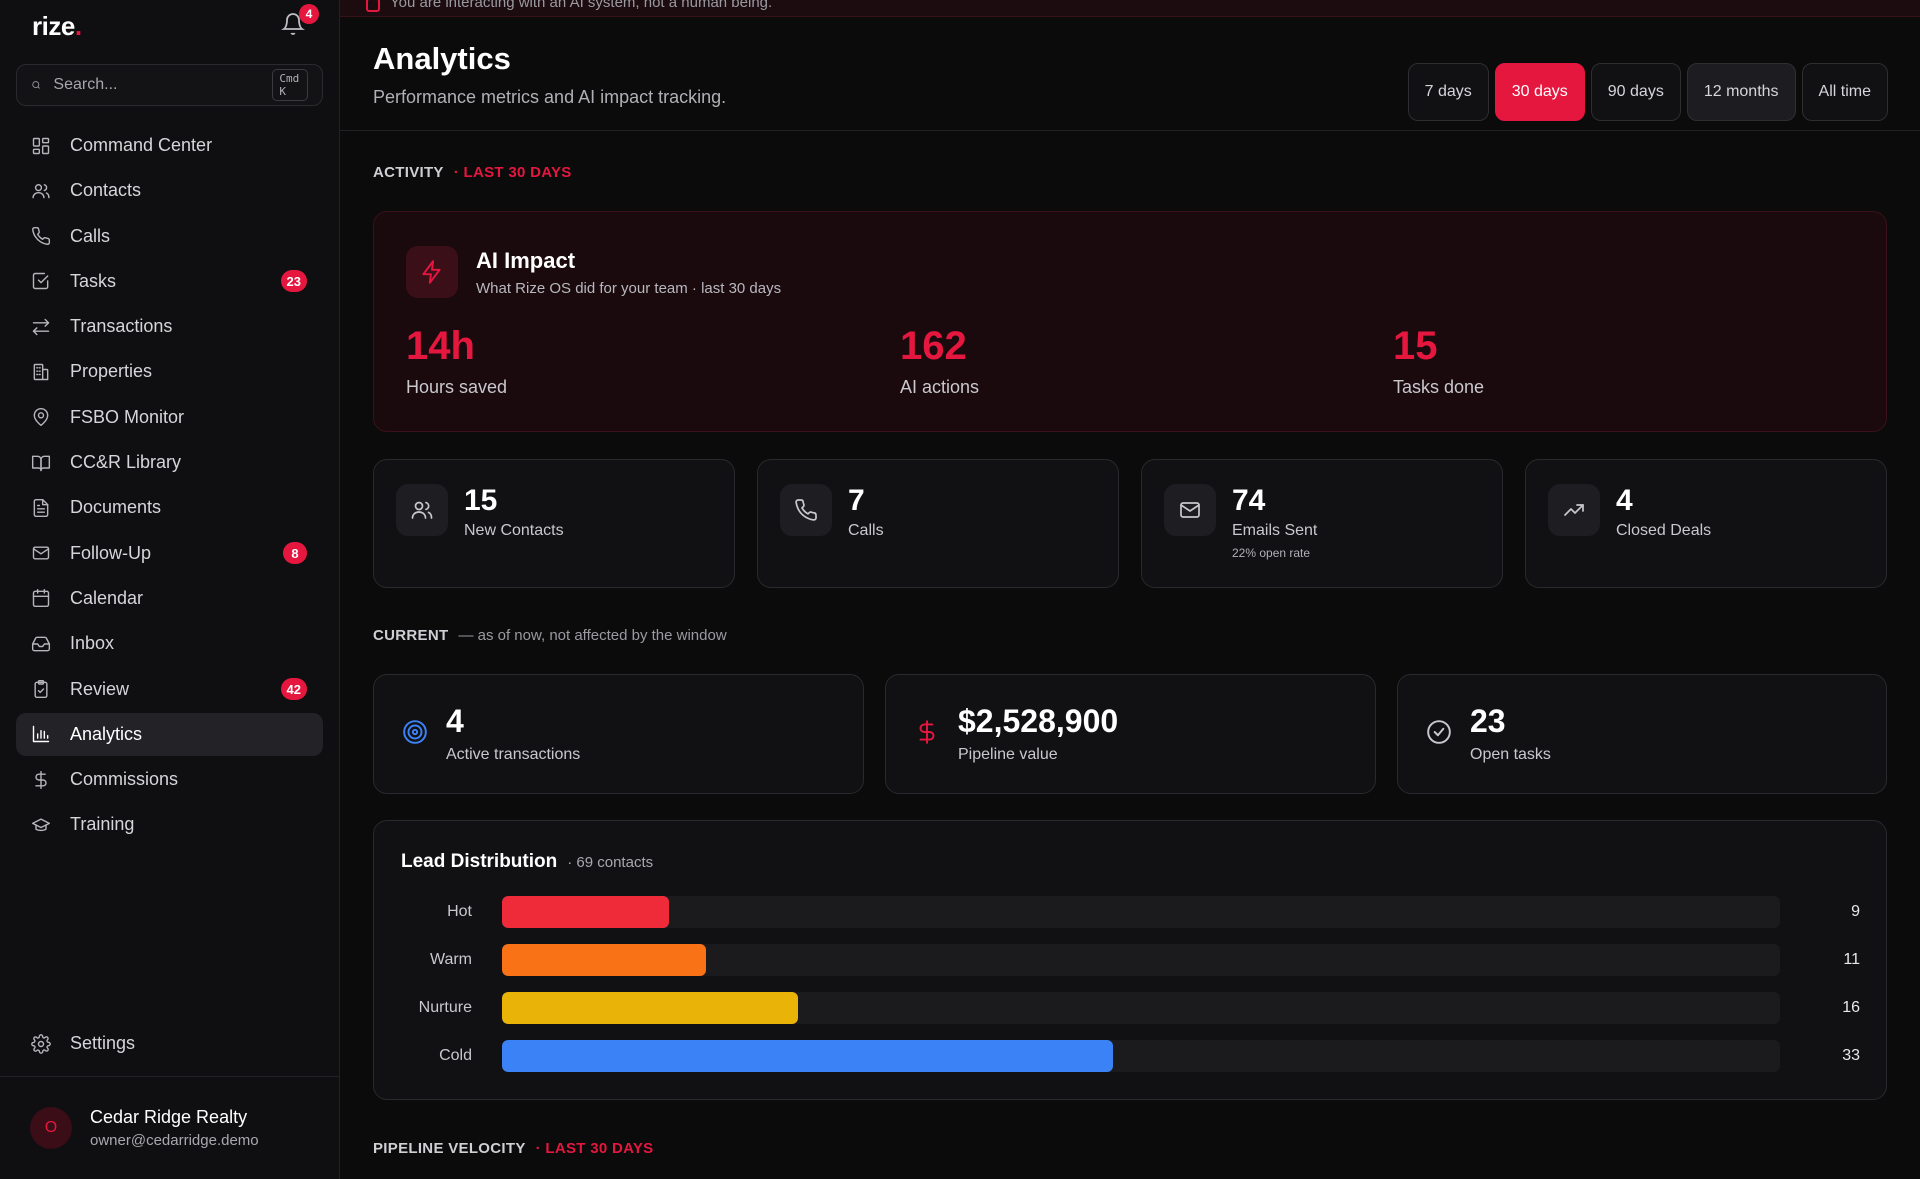  Describe the element at coordinates (1130, 1056) in the screenshot. I see `lead-row-cold: Cold 33` at that location.